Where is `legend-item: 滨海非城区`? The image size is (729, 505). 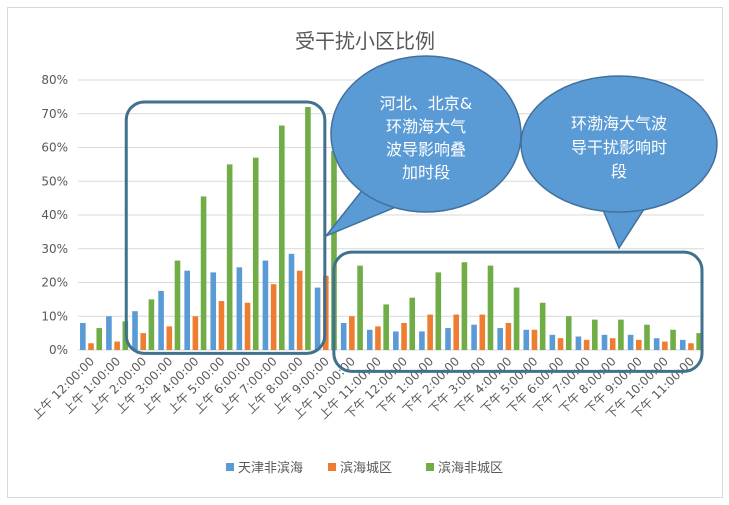
legend-item: 滨海非城区 is located at coordinates (464, 468).